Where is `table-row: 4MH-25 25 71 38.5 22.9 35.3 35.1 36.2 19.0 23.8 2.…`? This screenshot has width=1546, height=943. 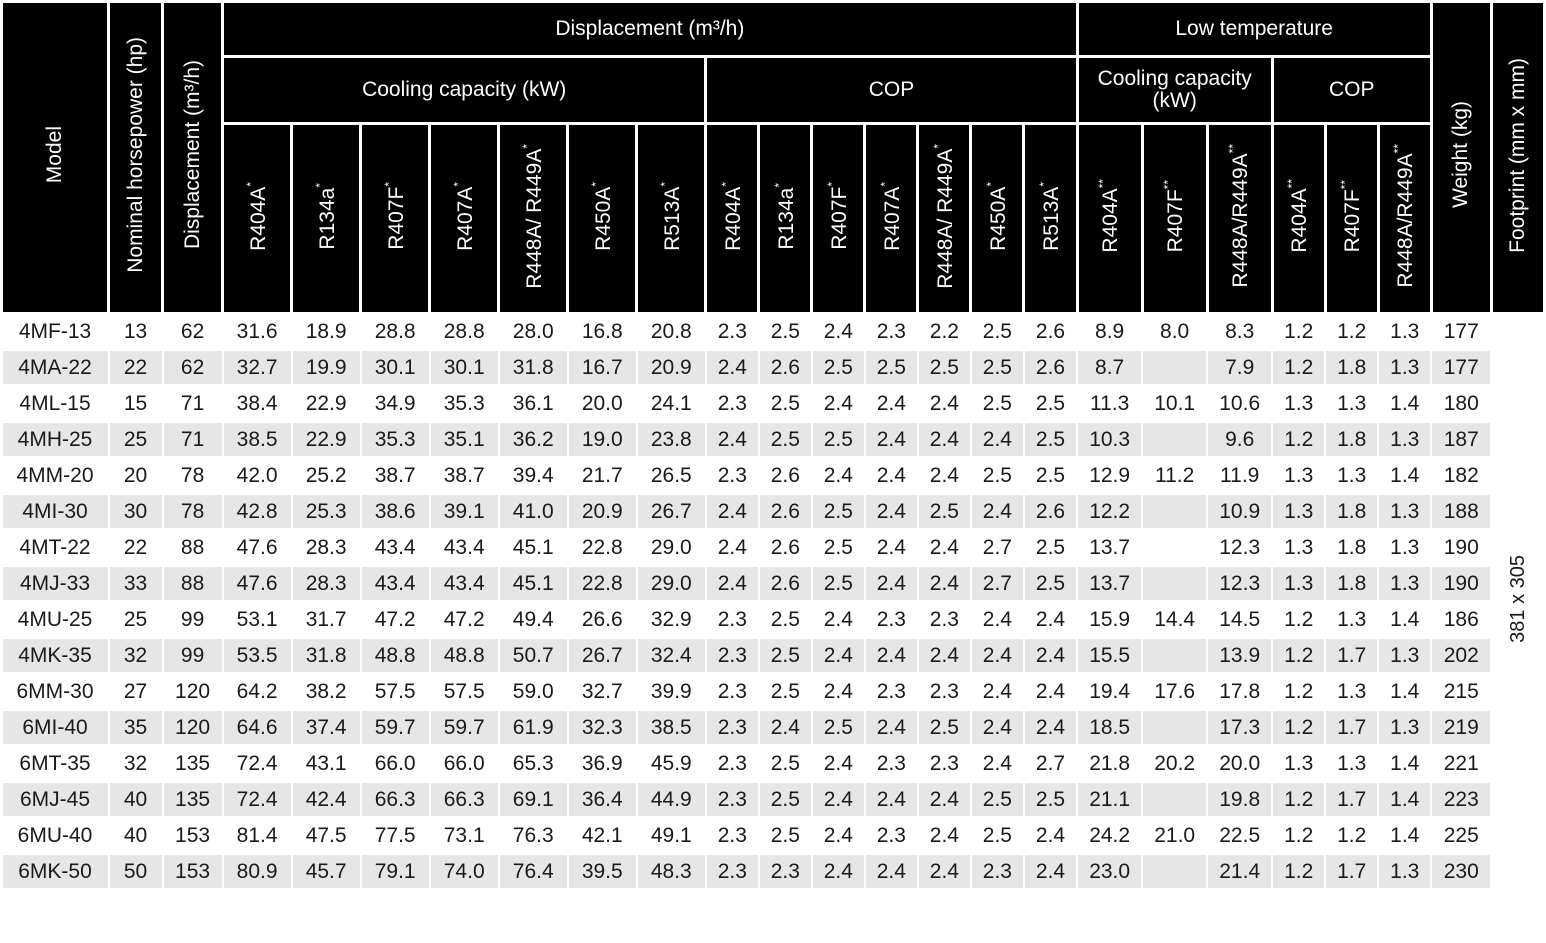 table-row: 4MH-25 25 71 38.5 22.9 35.3 35.1 36.2 19.0 23.8 2.… is located at coordinates (772, 439).